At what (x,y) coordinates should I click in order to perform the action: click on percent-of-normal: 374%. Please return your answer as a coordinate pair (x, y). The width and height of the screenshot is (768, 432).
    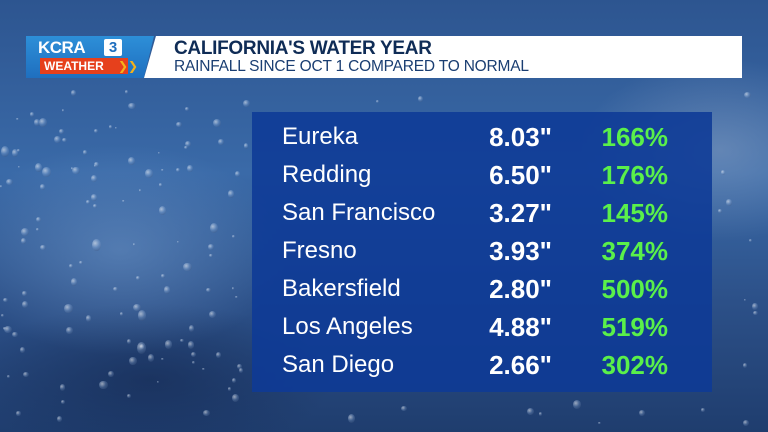
    Looking at the image, I should click on (635, 251).